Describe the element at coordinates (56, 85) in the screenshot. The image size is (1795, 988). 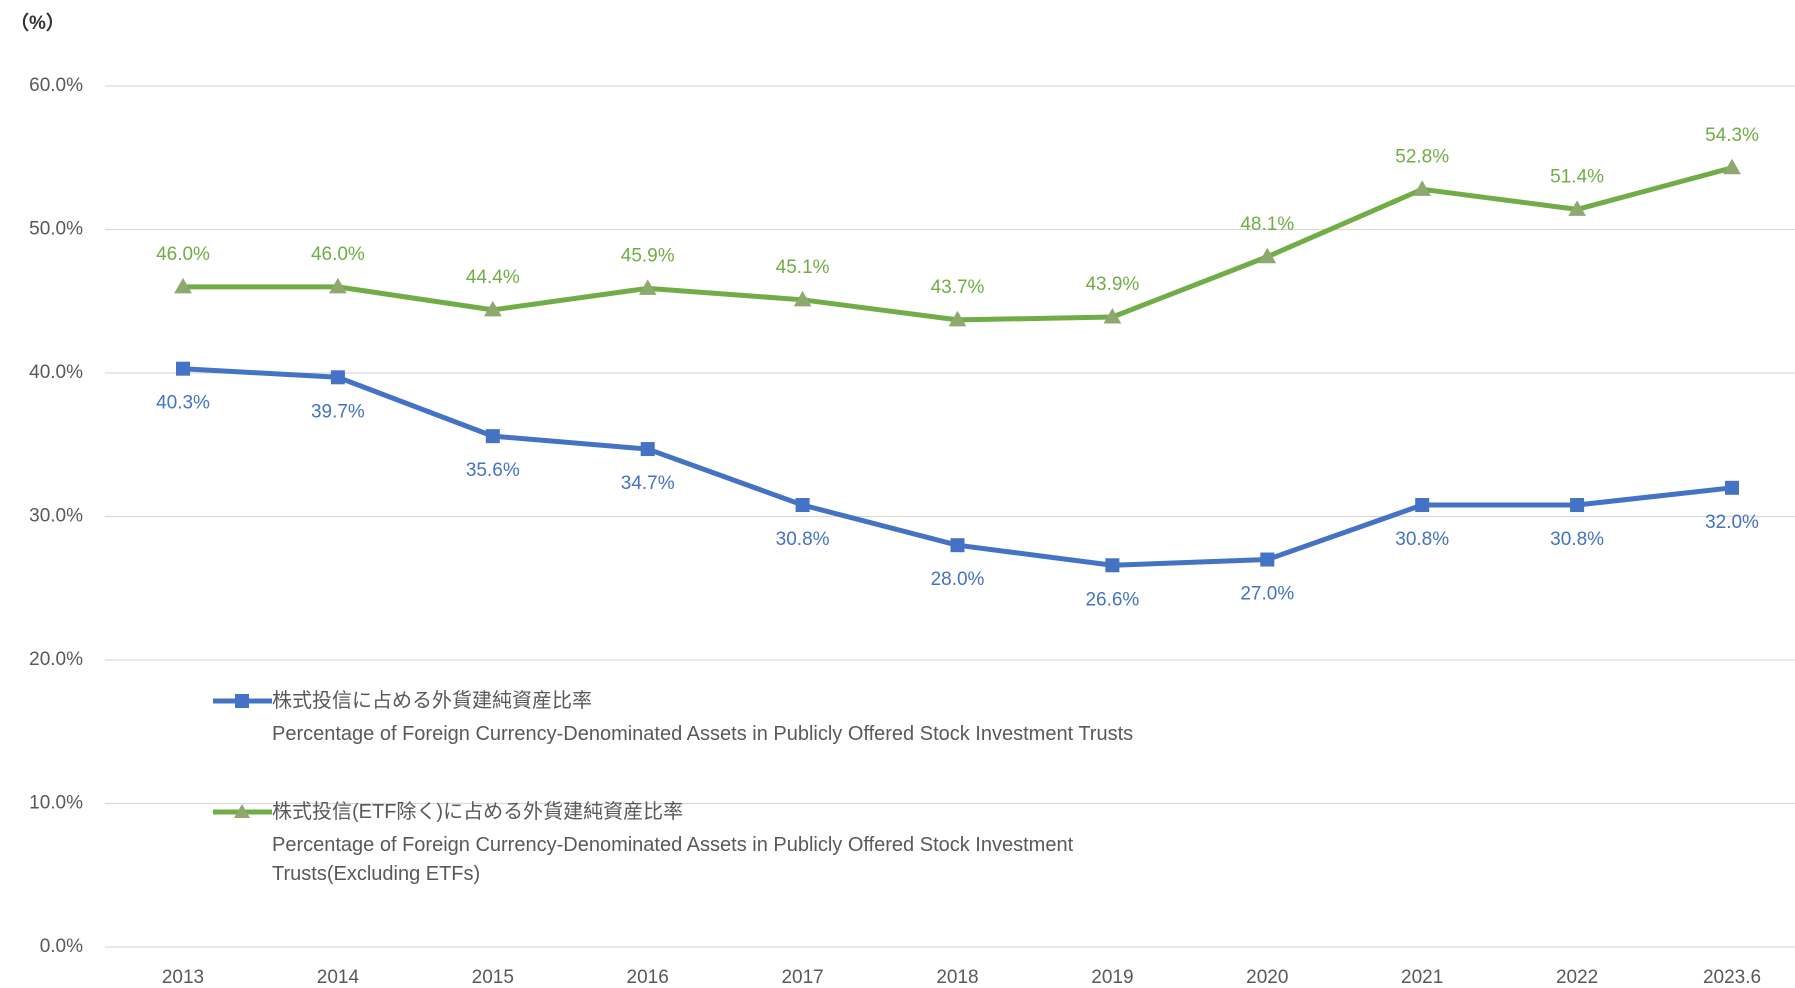
I see `y-tick-label: 60.0%` at that location.